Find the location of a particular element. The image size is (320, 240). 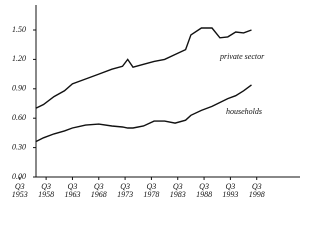

x-tick-label: Q3 1973 is located at coordinates (125, 190).